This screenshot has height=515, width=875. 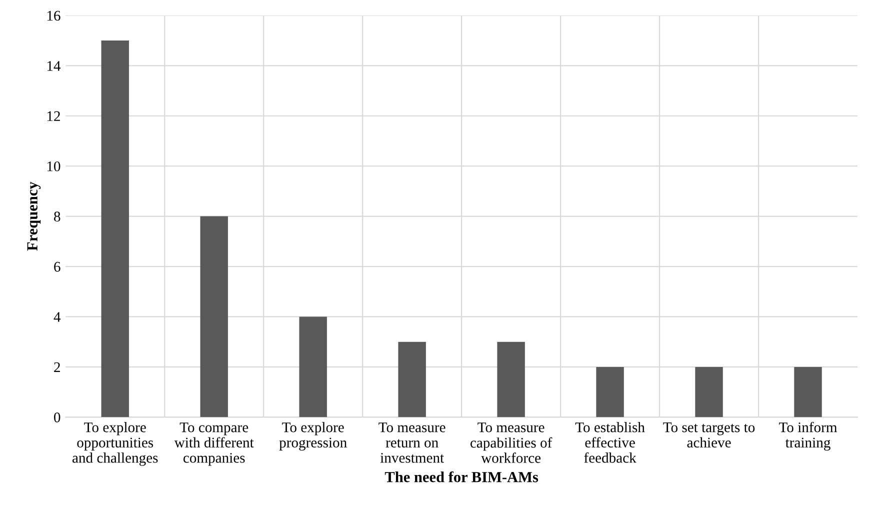 I want to click on y-tick-label: 4, so click(x=57, y=317).